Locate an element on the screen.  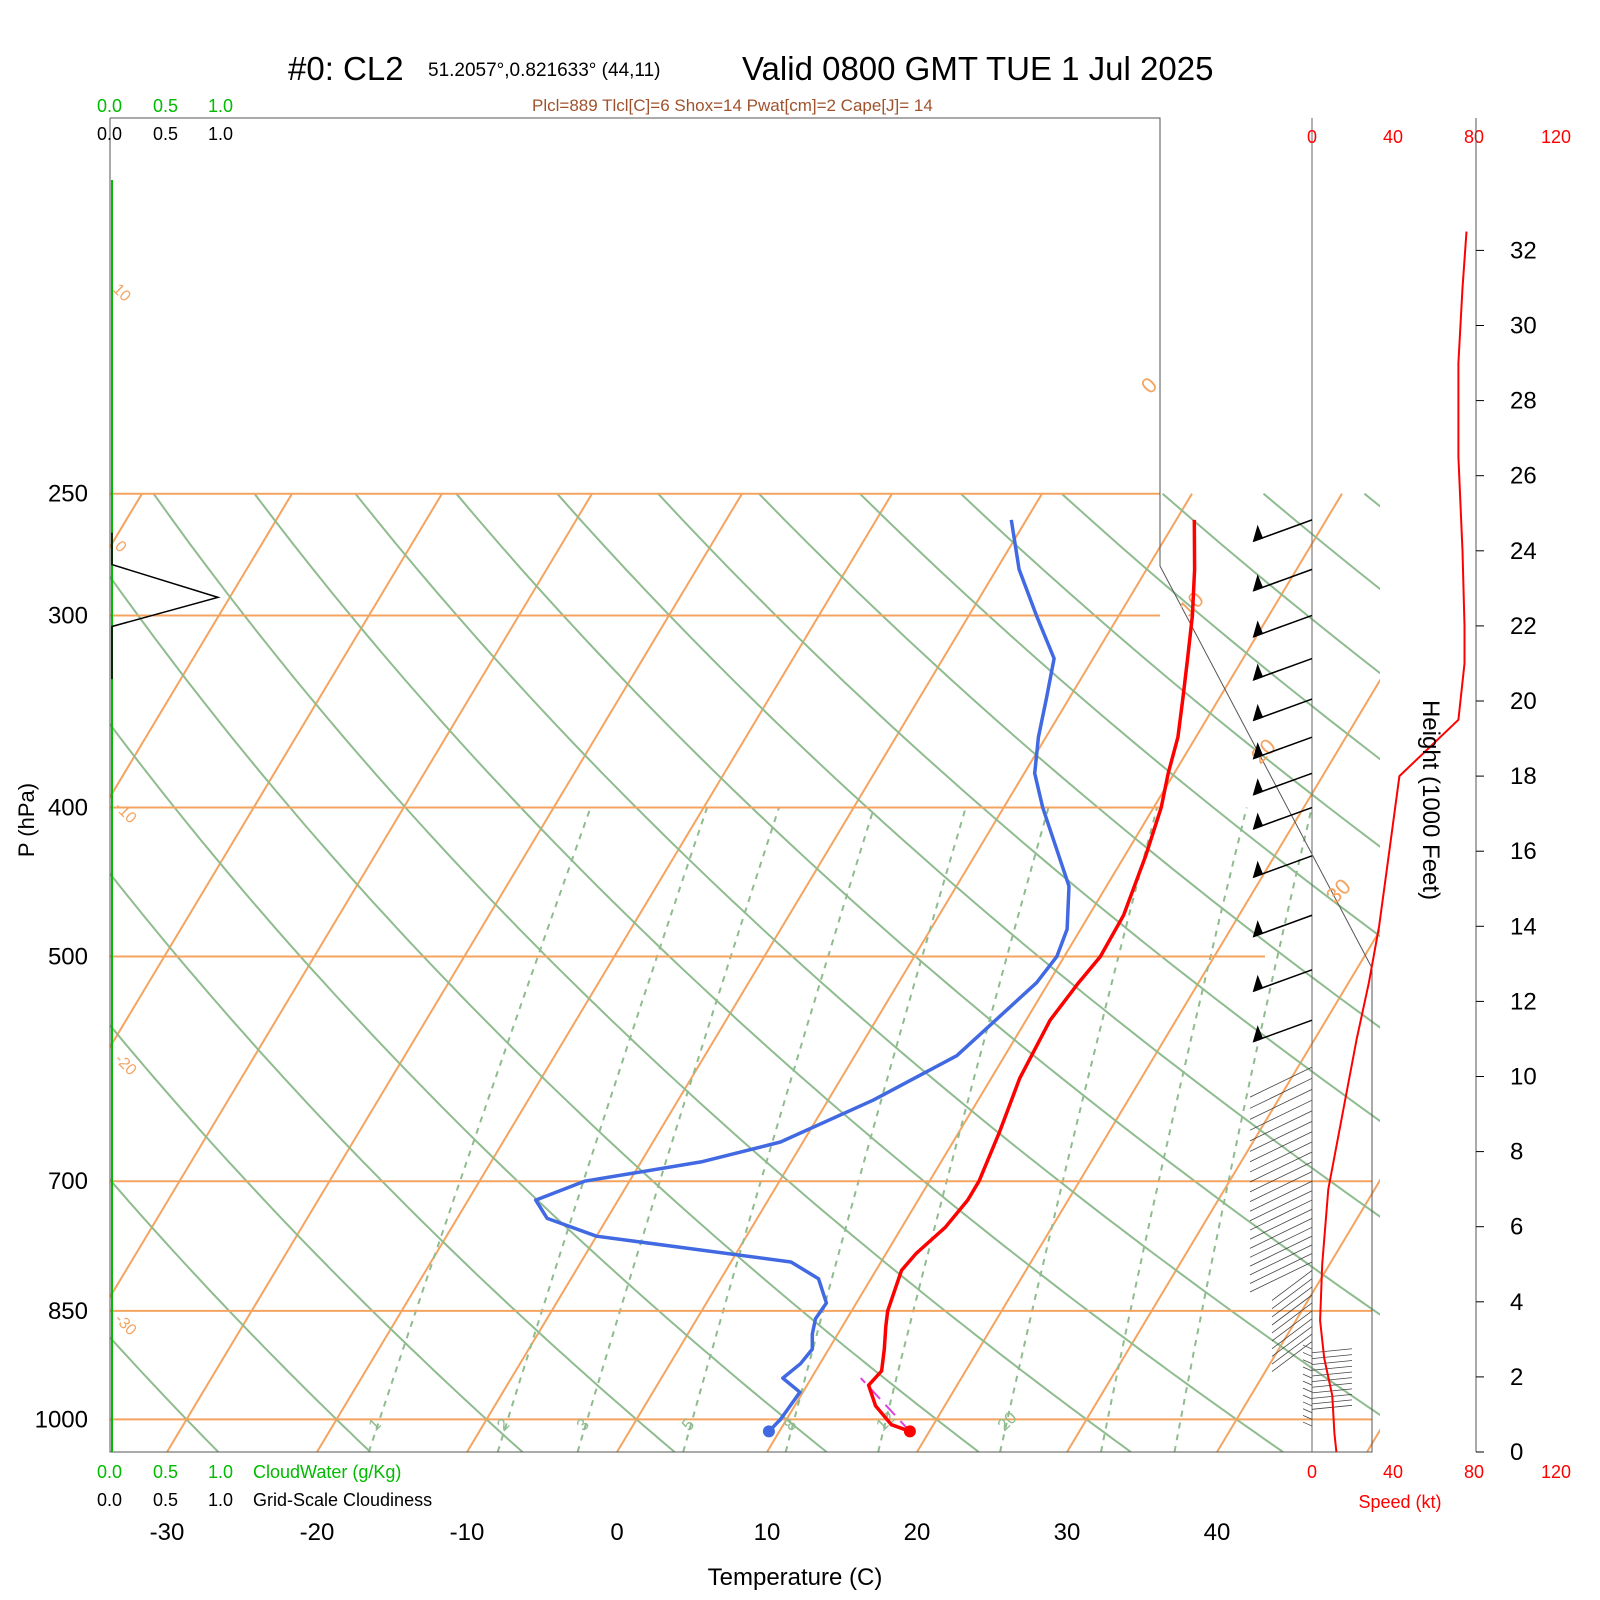
cloudiness-profile is located at coordinates (166, 606).